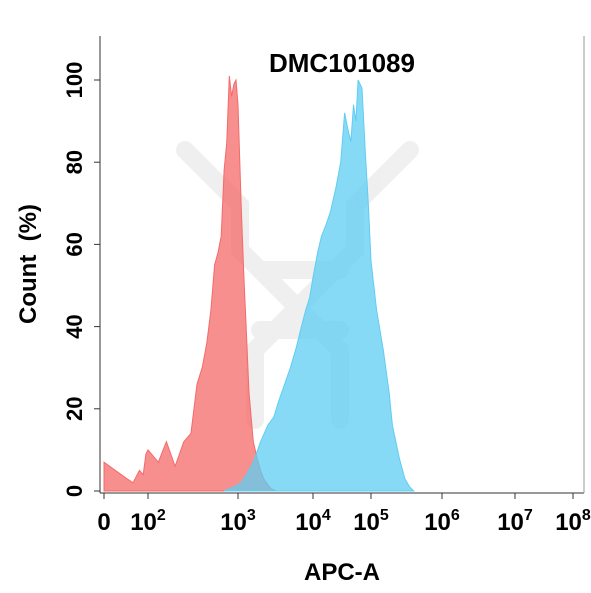 The image size is (591, 593). Describe the element at coordinates (148, 521) in the screenshot. I see `x-tick-label: 10²` at that location.